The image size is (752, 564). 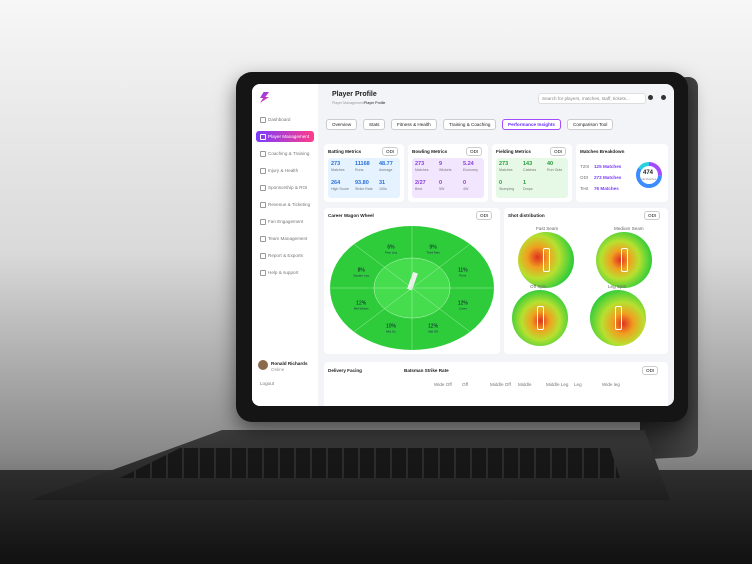 What do you see at coordinates (468, 164) in the screenshot?
I see `metric-value: 5.24` at bounding box center [468, 164].